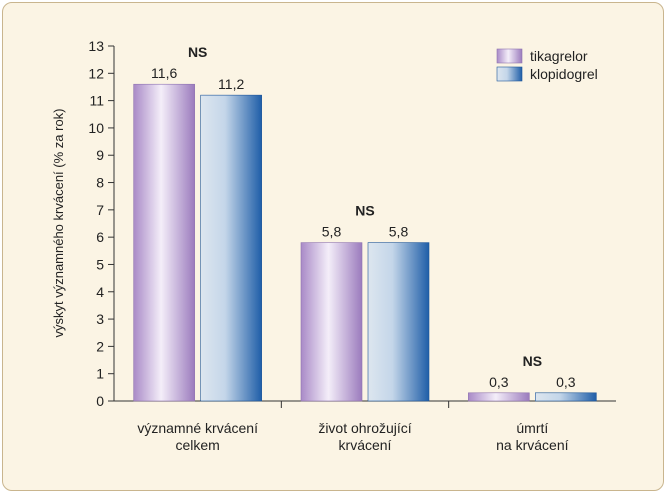  What do you see at coordinates (100, 401) in the screenshot?
I see `y-tick-label: 0` at bounding box center [100, 401].